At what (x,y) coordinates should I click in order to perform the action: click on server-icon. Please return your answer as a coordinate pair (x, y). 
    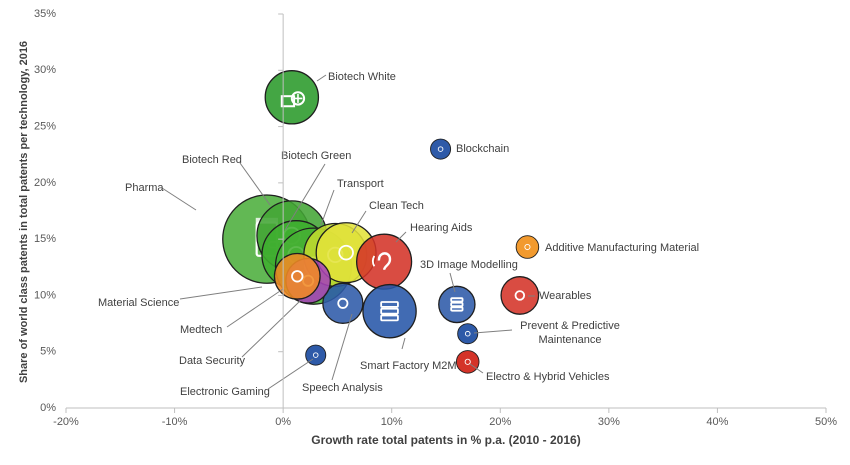
    Looking at the image, I should click on (389, 311).